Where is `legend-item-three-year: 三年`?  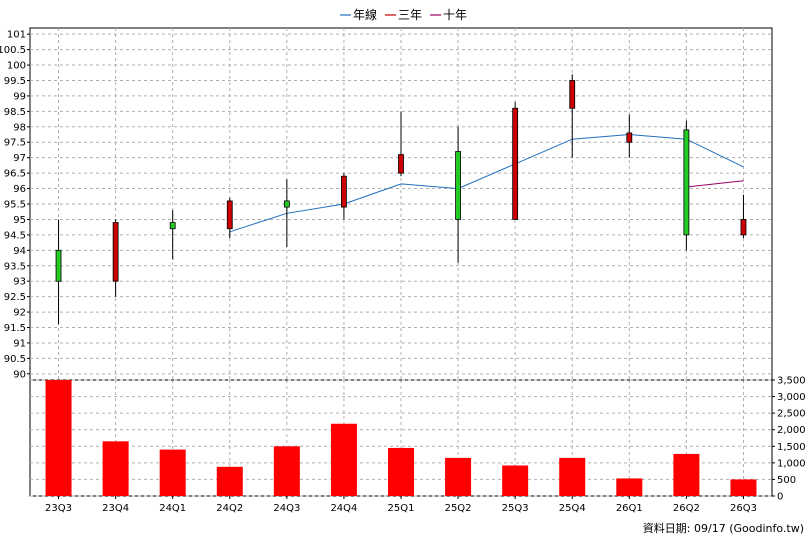 legend-item-three-year: 三年 is located at coordinates (403, 15).